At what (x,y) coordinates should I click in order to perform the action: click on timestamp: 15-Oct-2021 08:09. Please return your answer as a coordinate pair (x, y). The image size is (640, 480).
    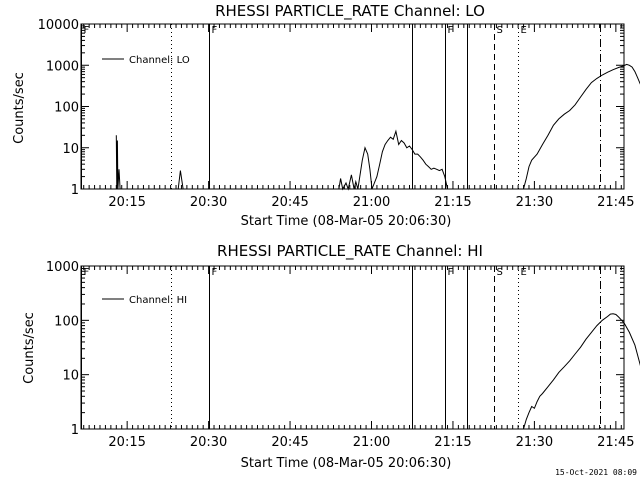
    Looking at the image, I should click on (596, 472).